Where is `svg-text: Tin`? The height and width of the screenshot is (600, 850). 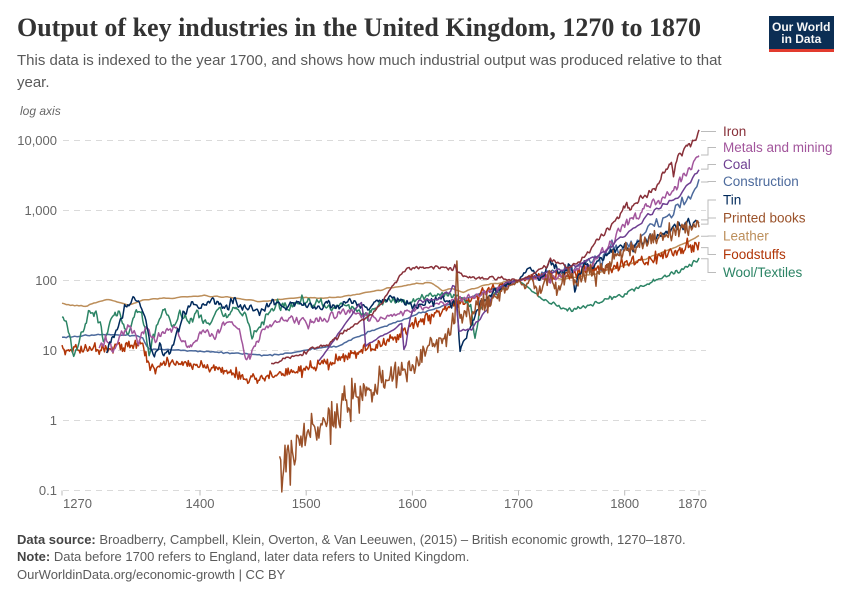 svg-text: Tin is located at coordinates (732, 200).